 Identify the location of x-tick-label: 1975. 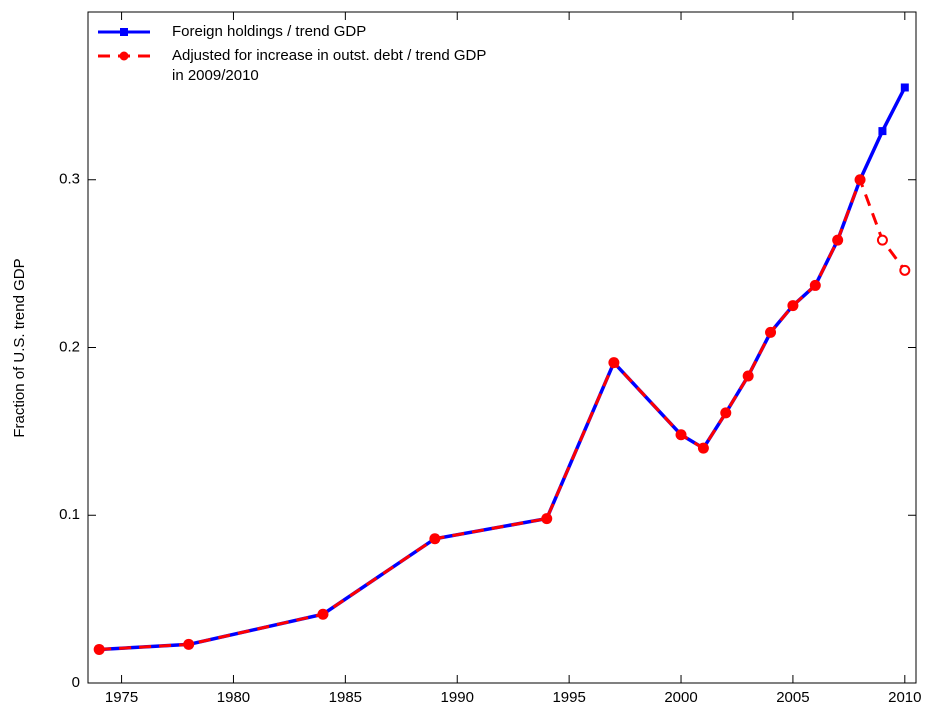
(121, 697).